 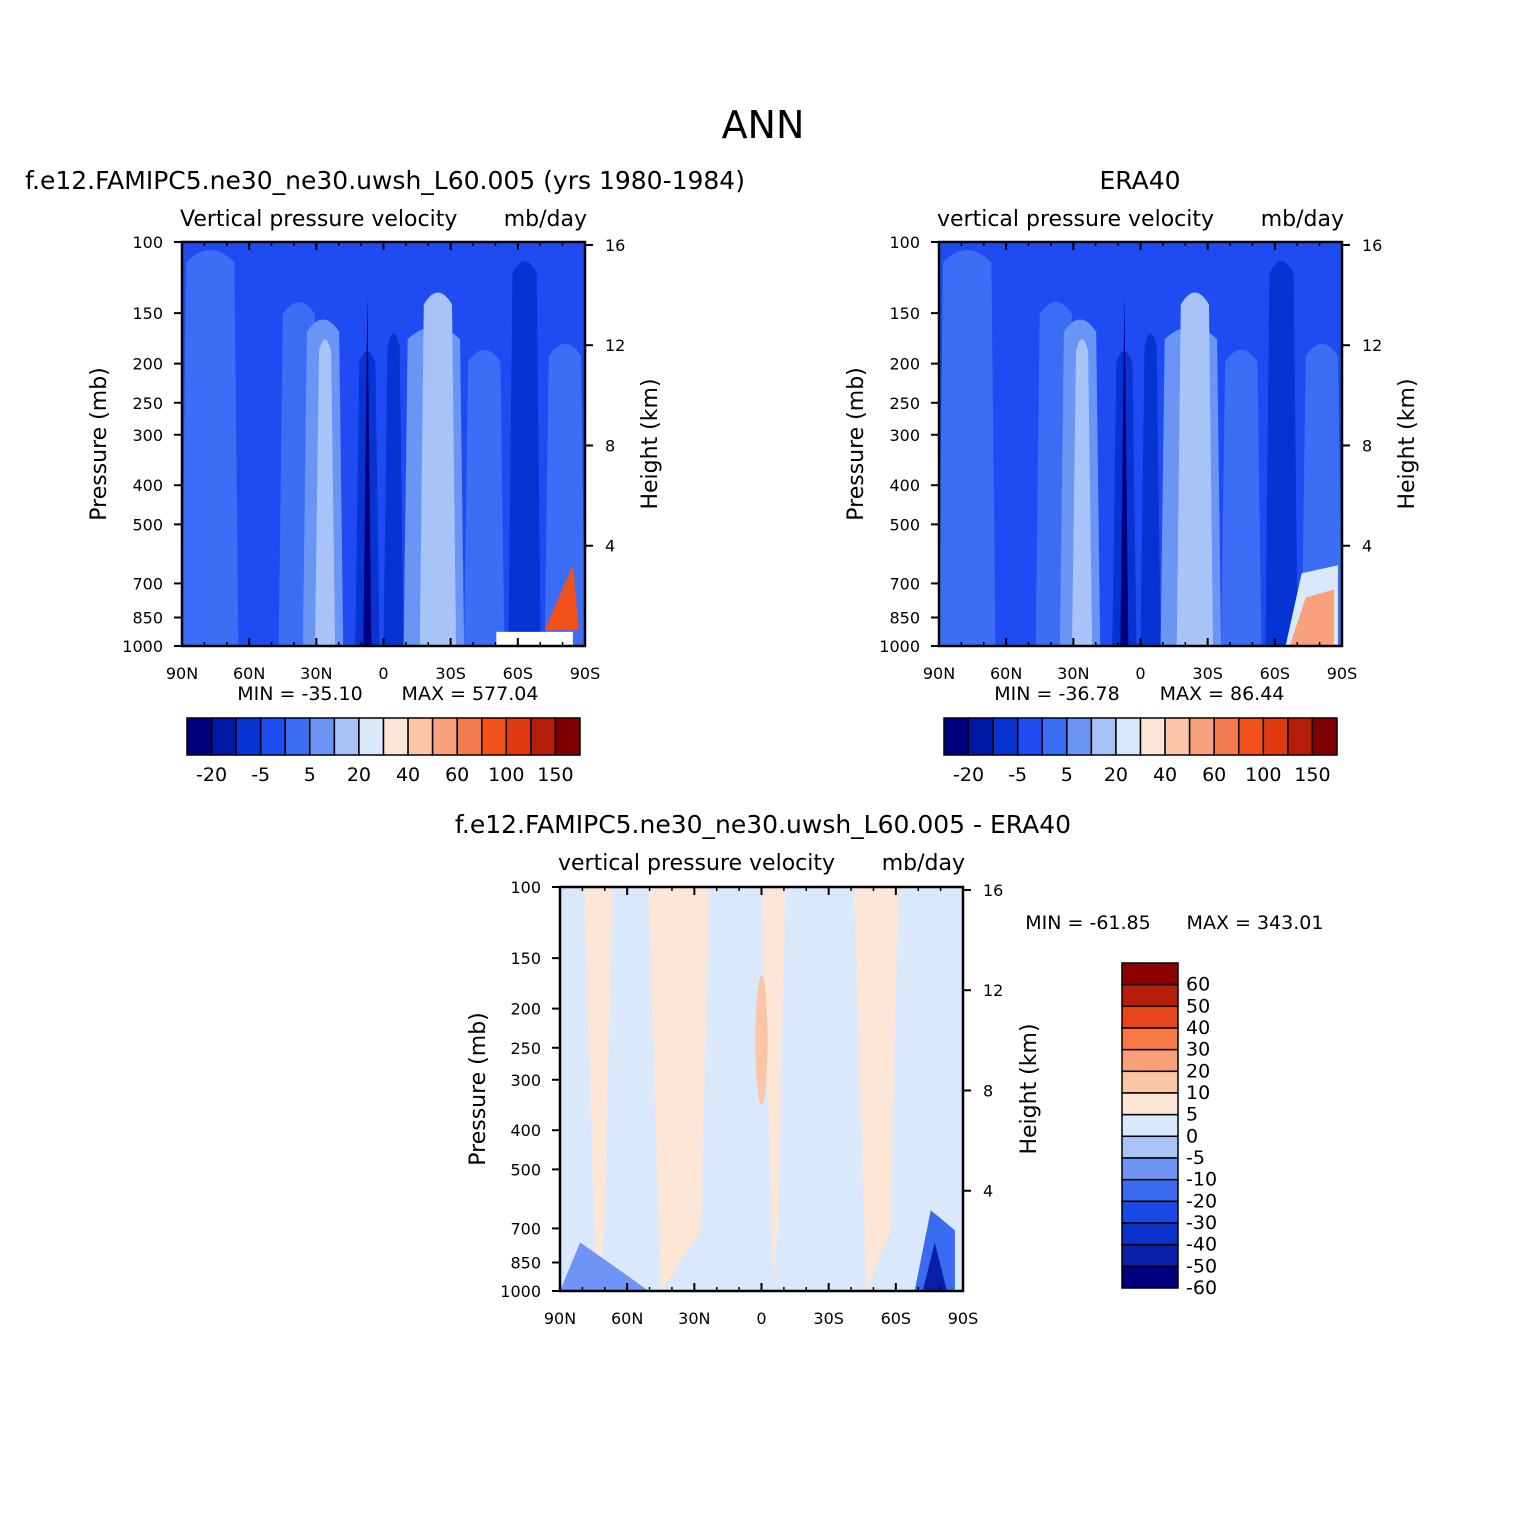 I want to click on x-tick-label: 0, so click(x=761, y=1318).